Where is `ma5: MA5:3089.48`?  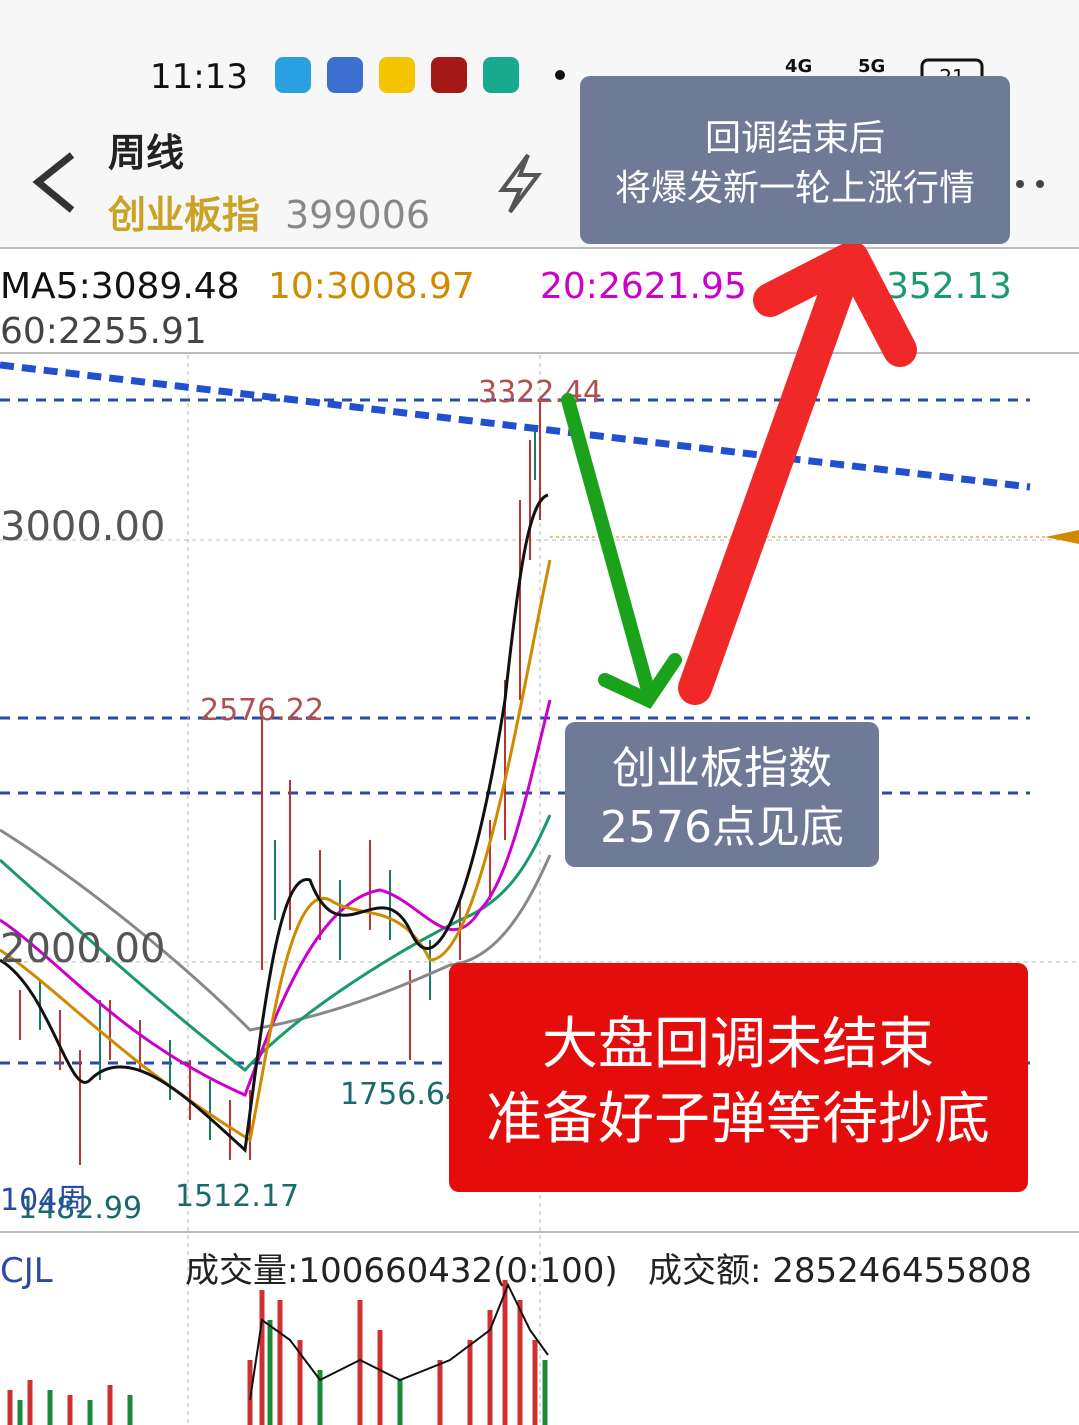
ma5: MA5:3089.48 is located at coordinates (120, 286).